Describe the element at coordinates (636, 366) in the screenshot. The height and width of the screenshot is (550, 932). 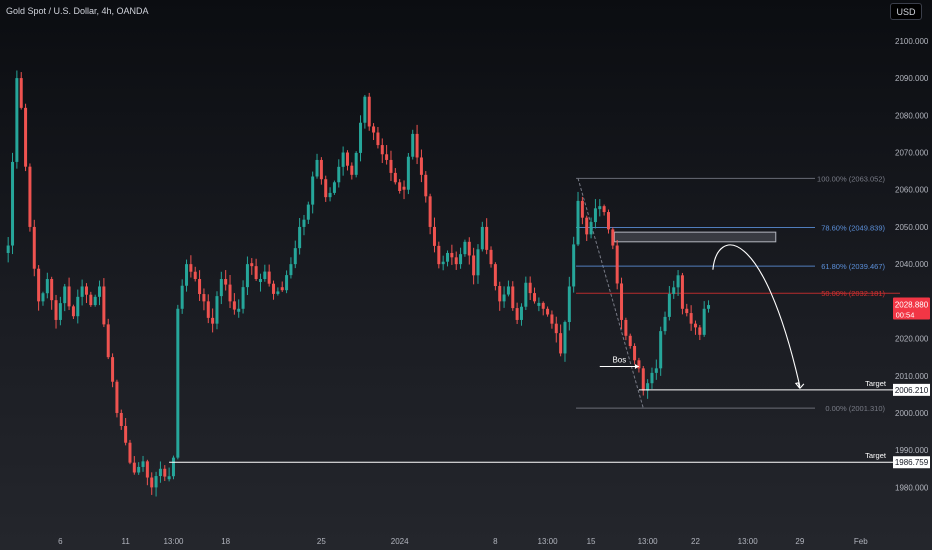
I see `bos-arrowhead` at that location.